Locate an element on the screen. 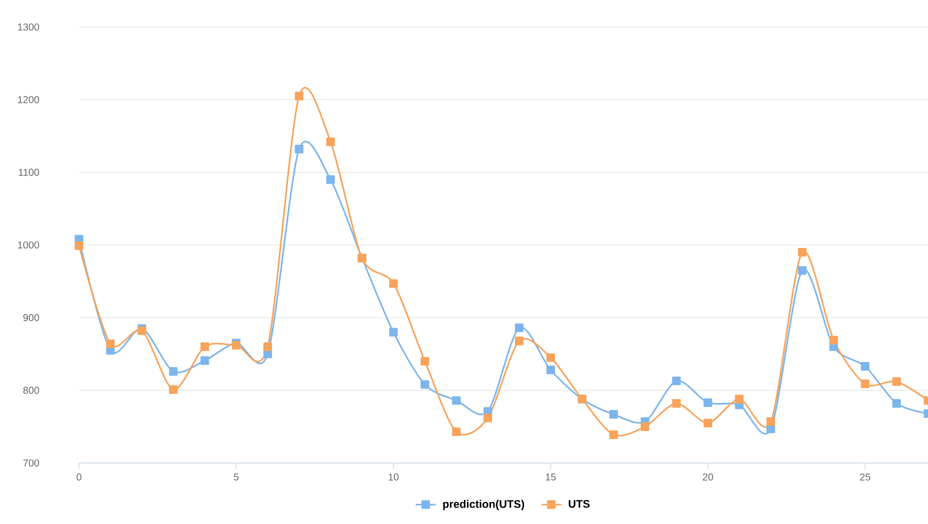 Image resolution: width=928 pixels, height=524 pixels. legend-label: prediction(UTS) is located at coordinates (483, 505).